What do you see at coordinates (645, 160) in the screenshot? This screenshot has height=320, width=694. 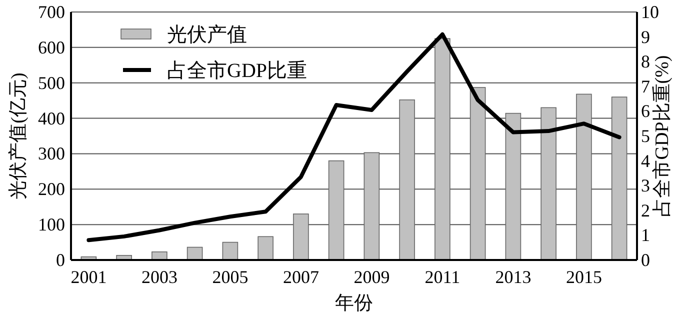 I see `y2-tick-label: 4` at bounding box center [645, 160].